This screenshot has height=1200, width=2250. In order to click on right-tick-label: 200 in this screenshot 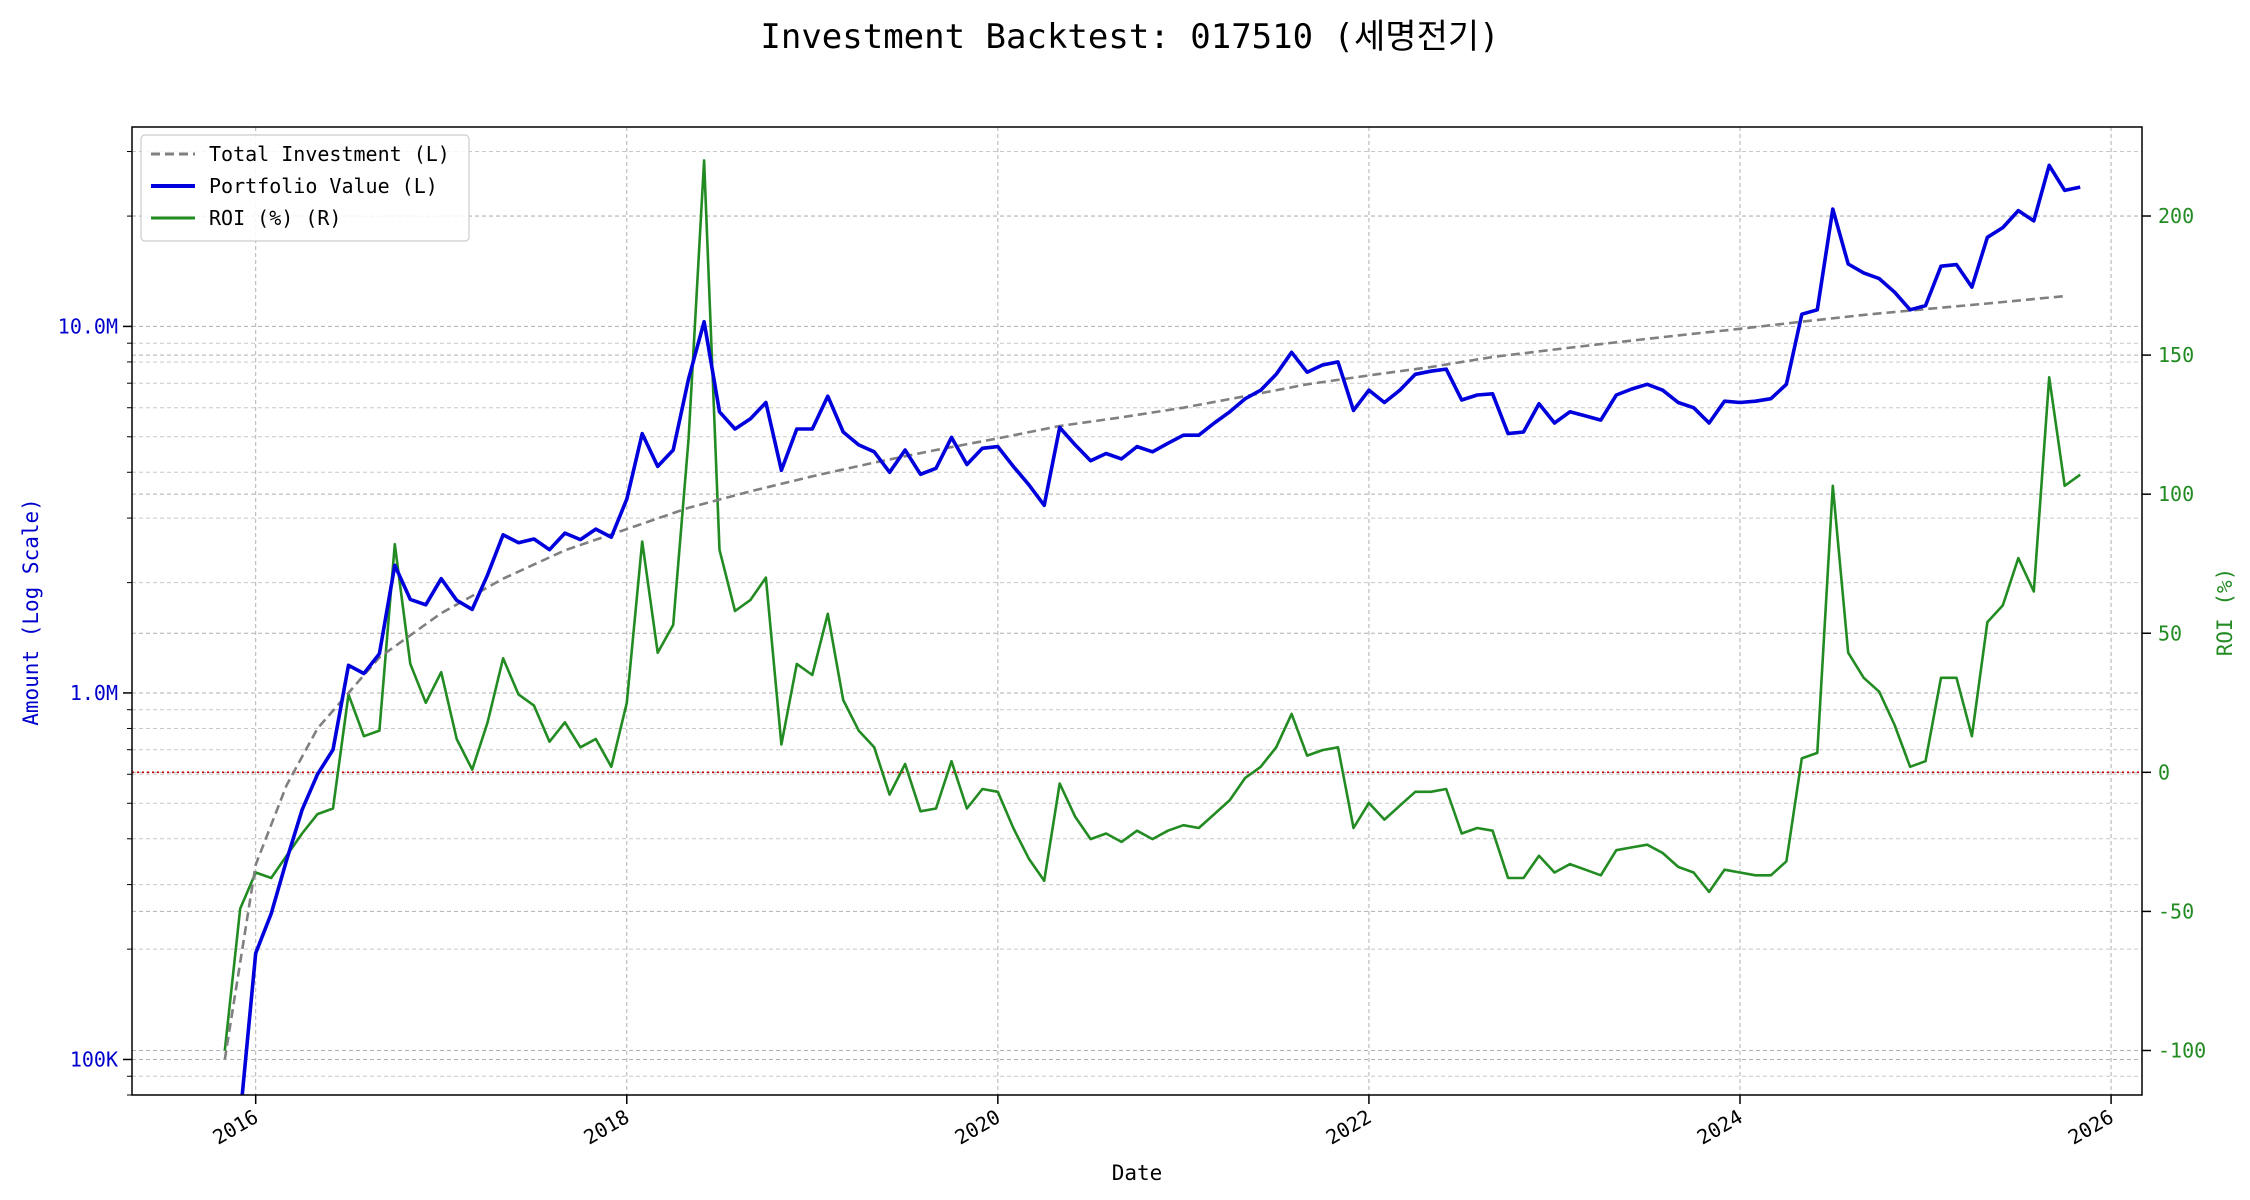, I will do `click(2176, 216)`.